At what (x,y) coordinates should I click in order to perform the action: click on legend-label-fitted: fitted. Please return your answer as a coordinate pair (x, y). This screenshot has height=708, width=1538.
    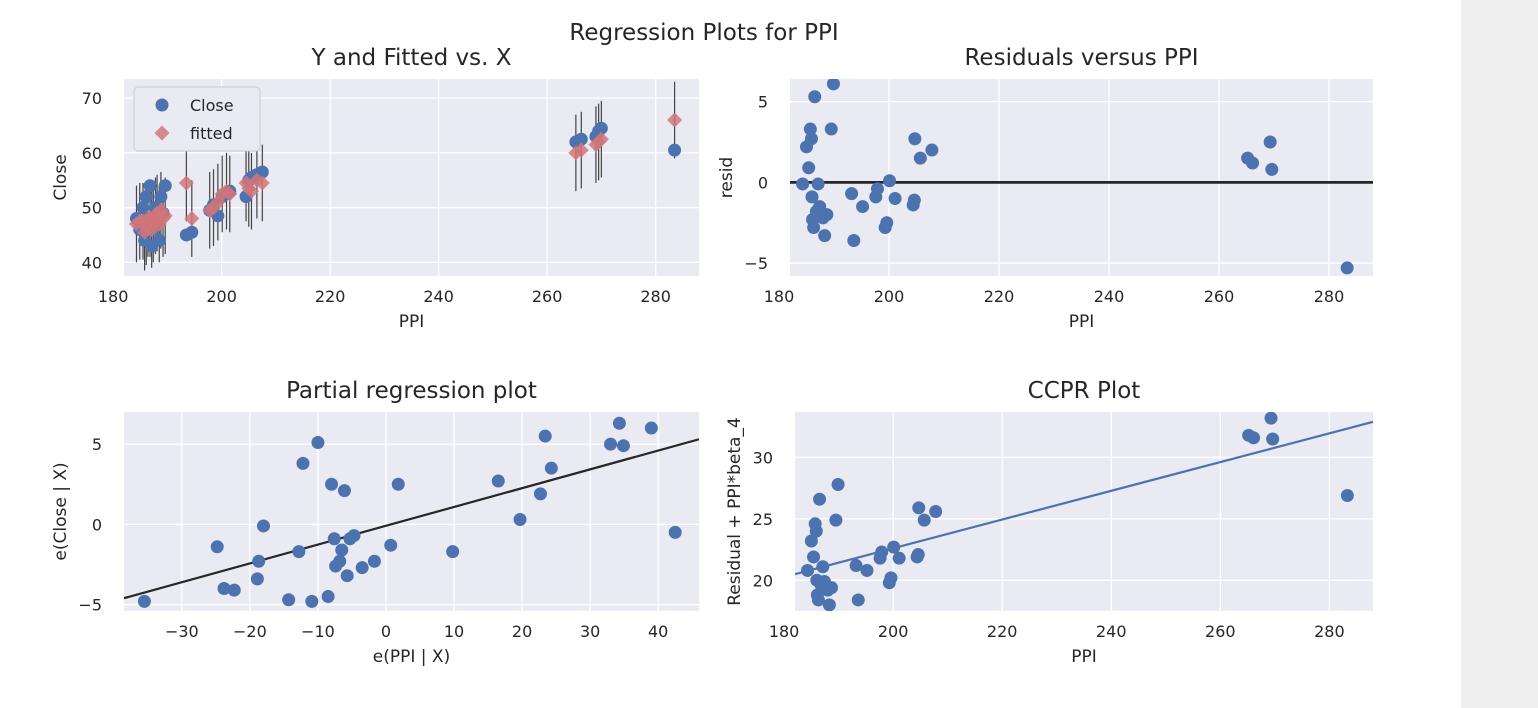
    Looking at the image, I should click on (211, 133).